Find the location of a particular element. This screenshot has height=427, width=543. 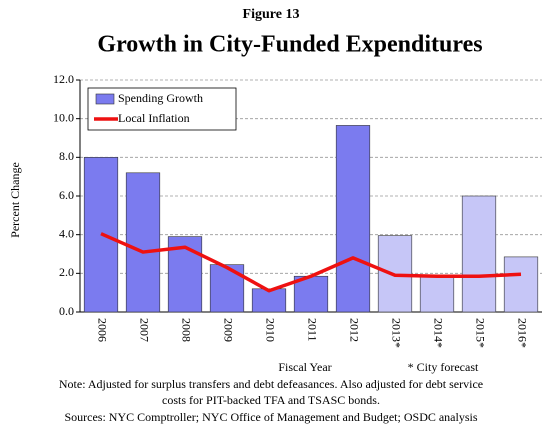

x-axis-label: Fiscal Year is located at coordinates (304, 367).